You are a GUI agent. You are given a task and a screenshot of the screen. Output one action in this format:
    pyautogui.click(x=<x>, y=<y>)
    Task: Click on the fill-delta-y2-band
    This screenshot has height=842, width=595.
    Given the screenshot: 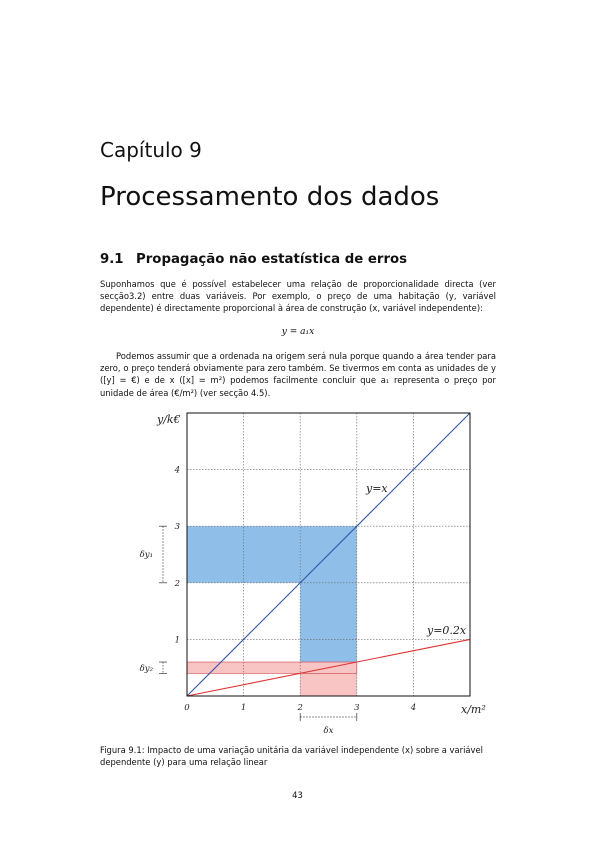 What is the action you would take?
    pyautogui.click(x=272, y=668)
    